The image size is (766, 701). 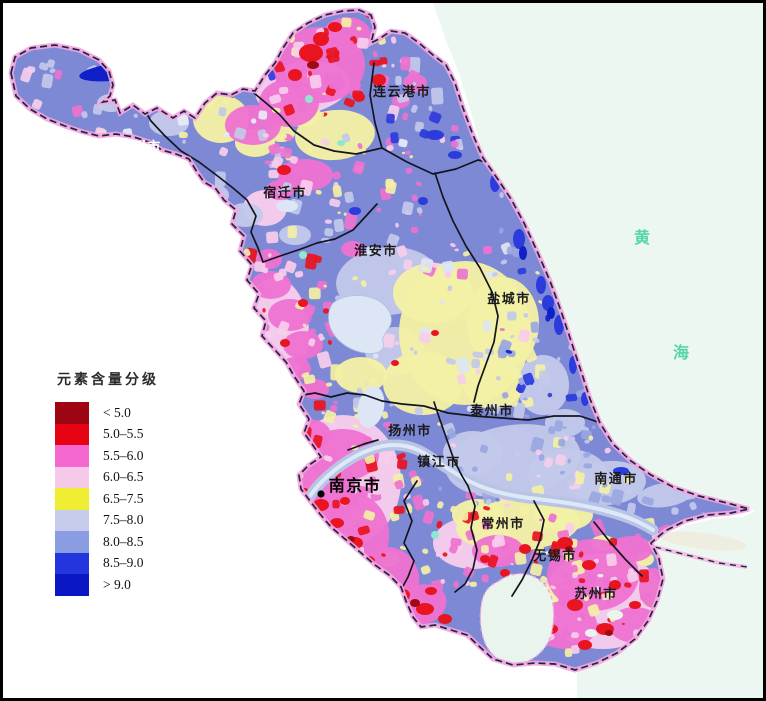 I want to click on lake-luoma, so click(x=287, y=206).